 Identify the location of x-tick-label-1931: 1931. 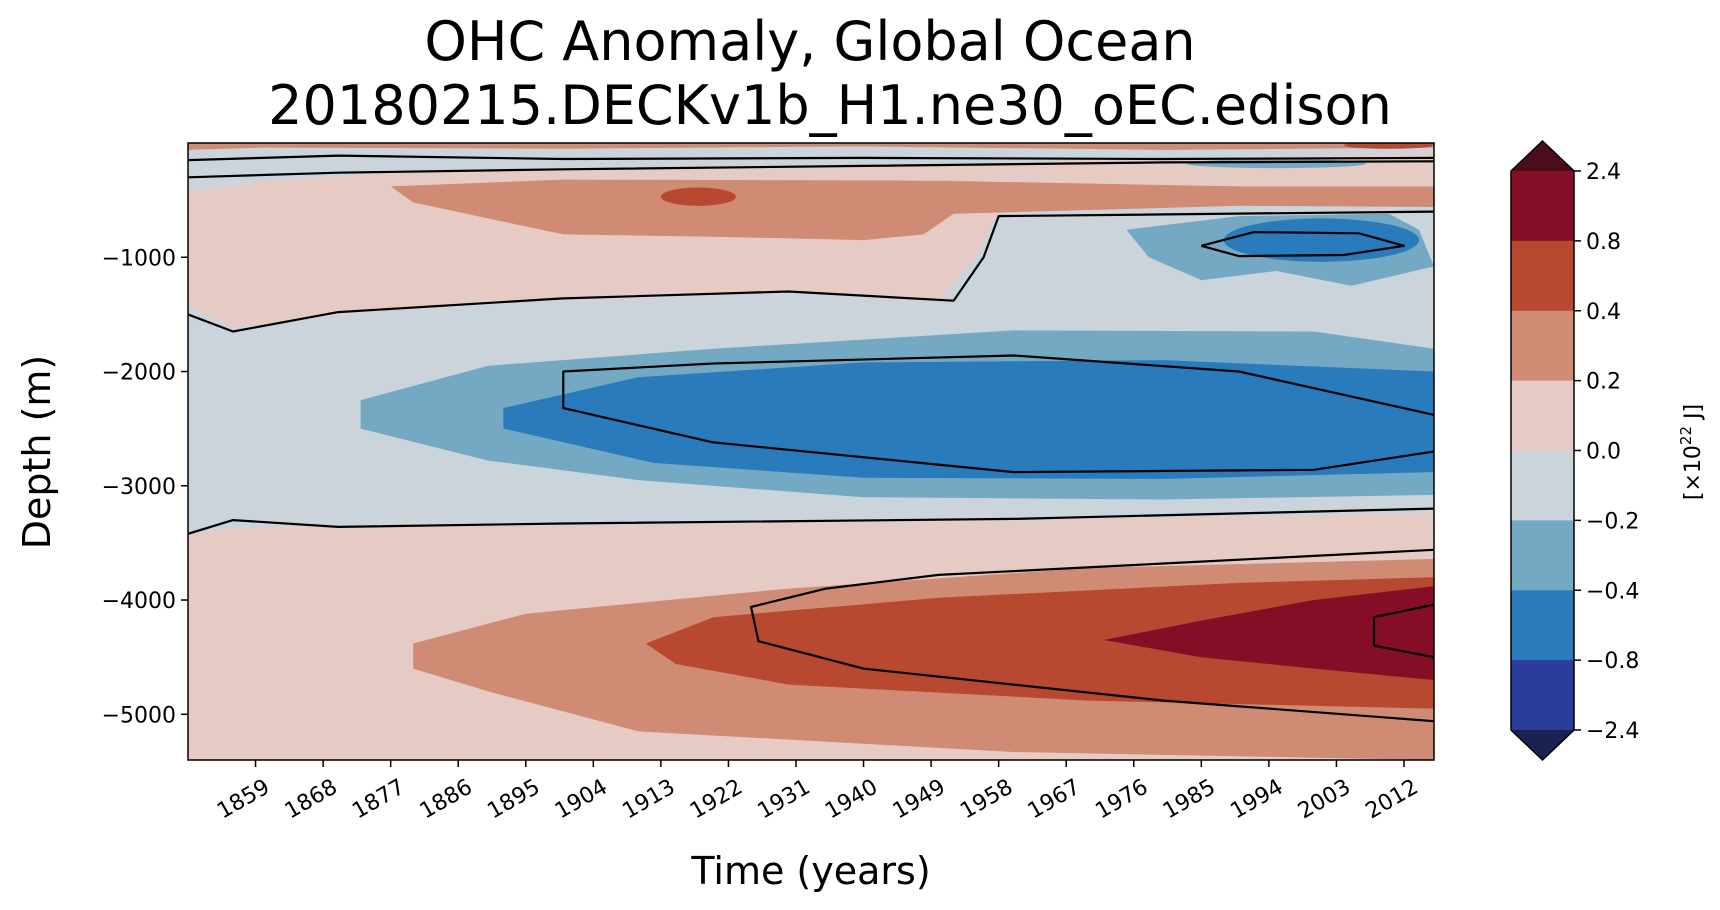
(784, 800).